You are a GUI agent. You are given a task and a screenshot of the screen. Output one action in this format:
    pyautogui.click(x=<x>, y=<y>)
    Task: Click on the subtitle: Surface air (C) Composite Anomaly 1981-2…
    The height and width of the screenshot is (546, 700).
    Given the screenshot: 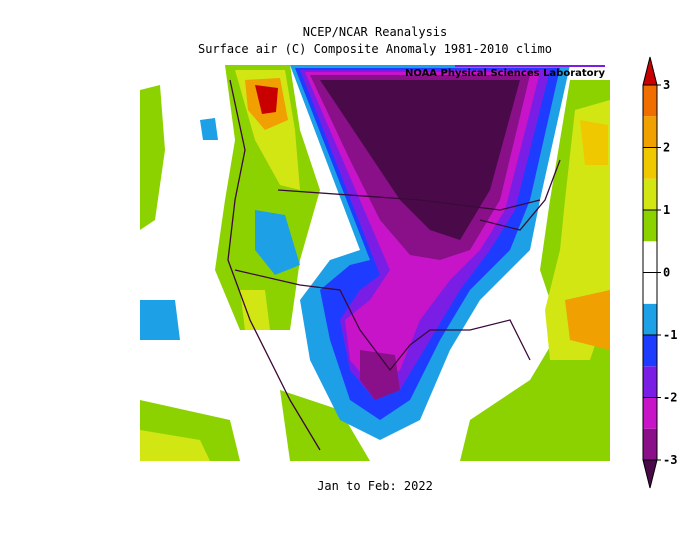 What is the action you would take?
    pyautogui.click(x=375, y=49)
    